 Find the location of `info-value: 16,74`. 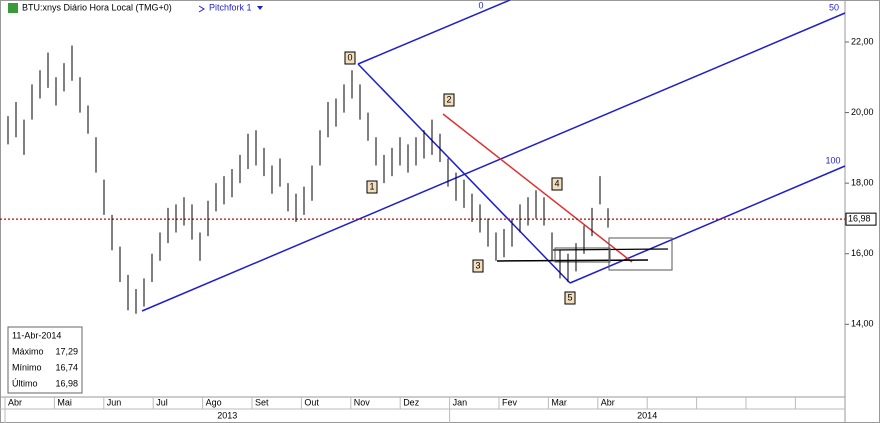

info-value: 16,74 is located at coordinates (66, 367).